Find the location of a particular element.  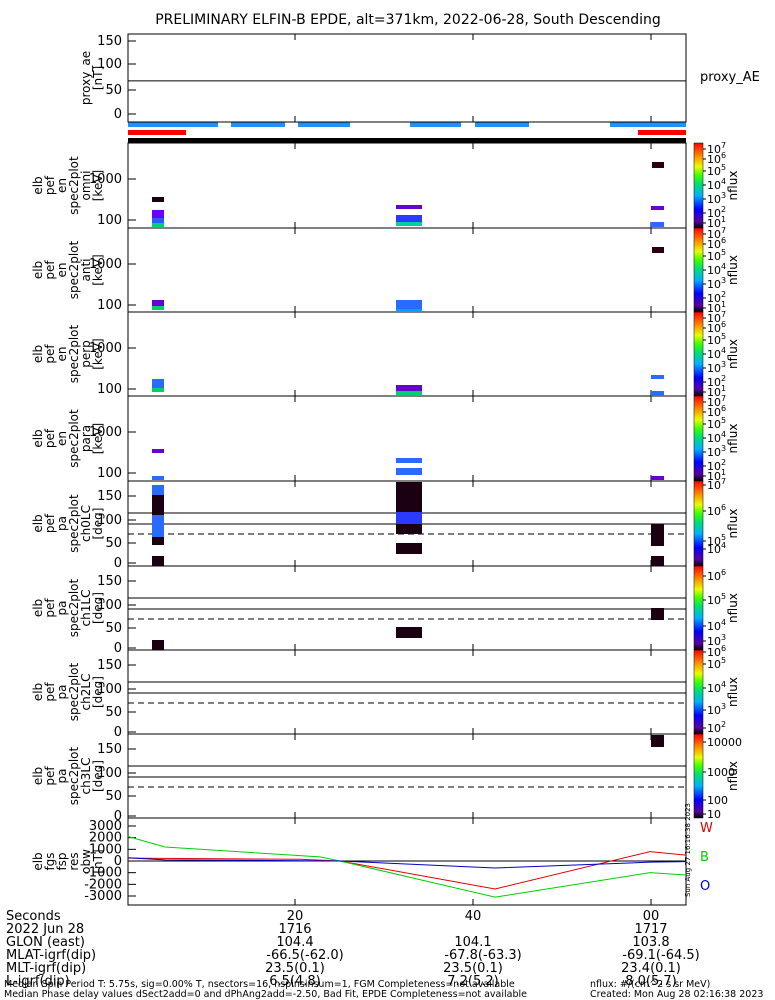

ephem-glon-2: 104.1 is located at coordinates (473, 942).